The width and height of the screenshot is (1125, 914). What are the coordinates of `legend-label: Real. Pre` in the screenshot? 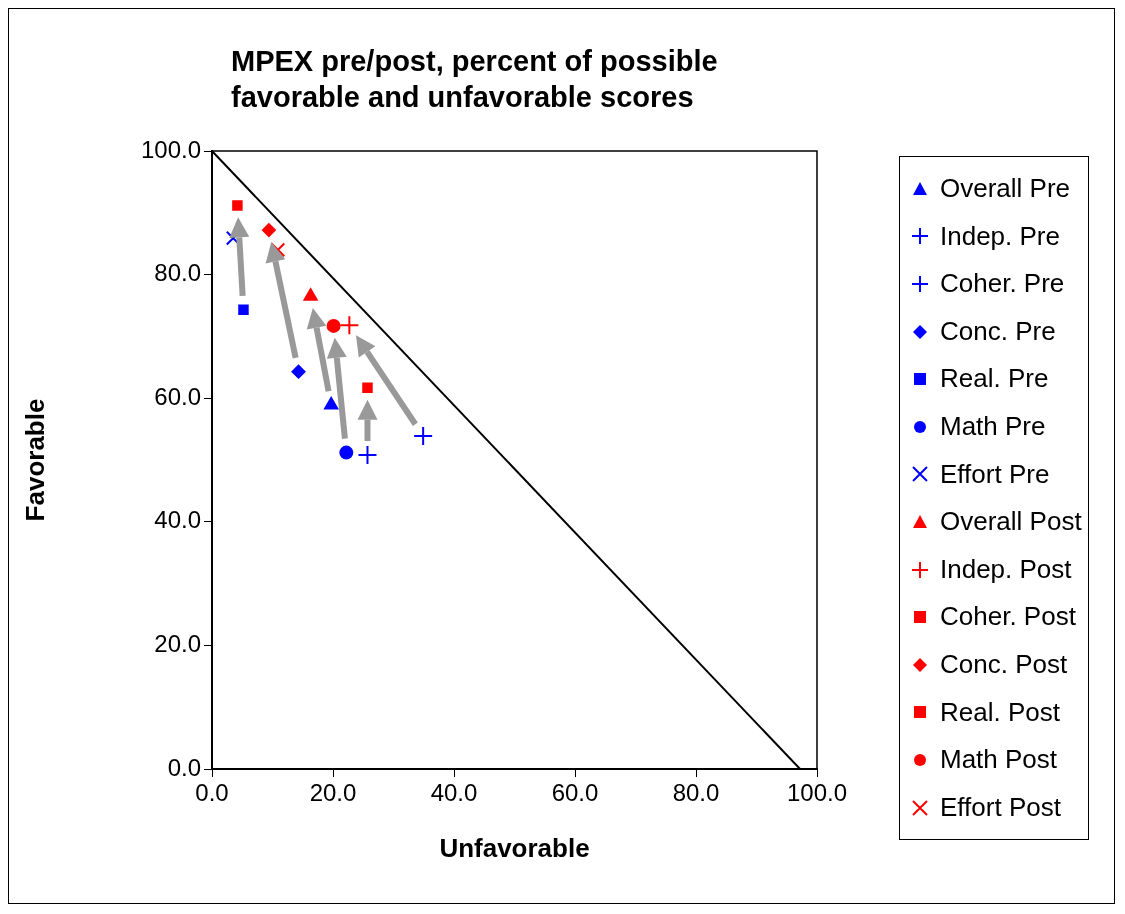 It's located at (994, 379).